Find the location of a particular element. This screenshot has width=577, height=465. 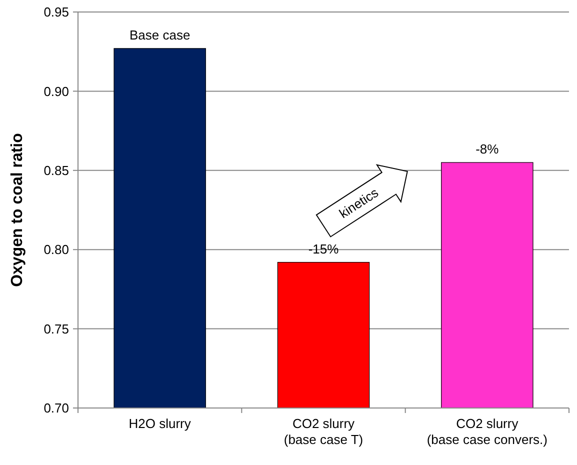

y-tick-label: 0.70 is located at coordinates (56, 408).